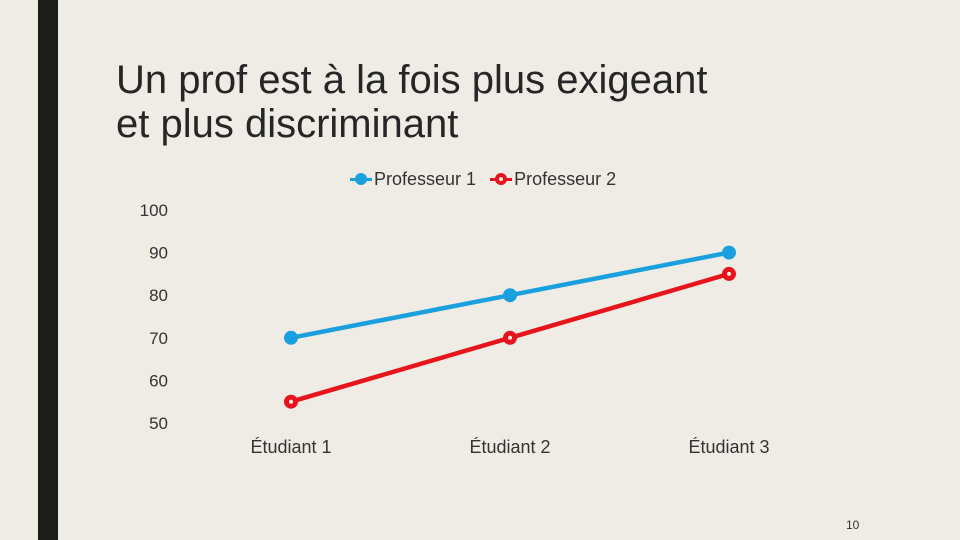 The width and height of the screenshot is (960, 540). What do you see at coordinates (158, 380) in the screenshot?
I see `y-tick-label: 60` at bounding box center [158, 380].